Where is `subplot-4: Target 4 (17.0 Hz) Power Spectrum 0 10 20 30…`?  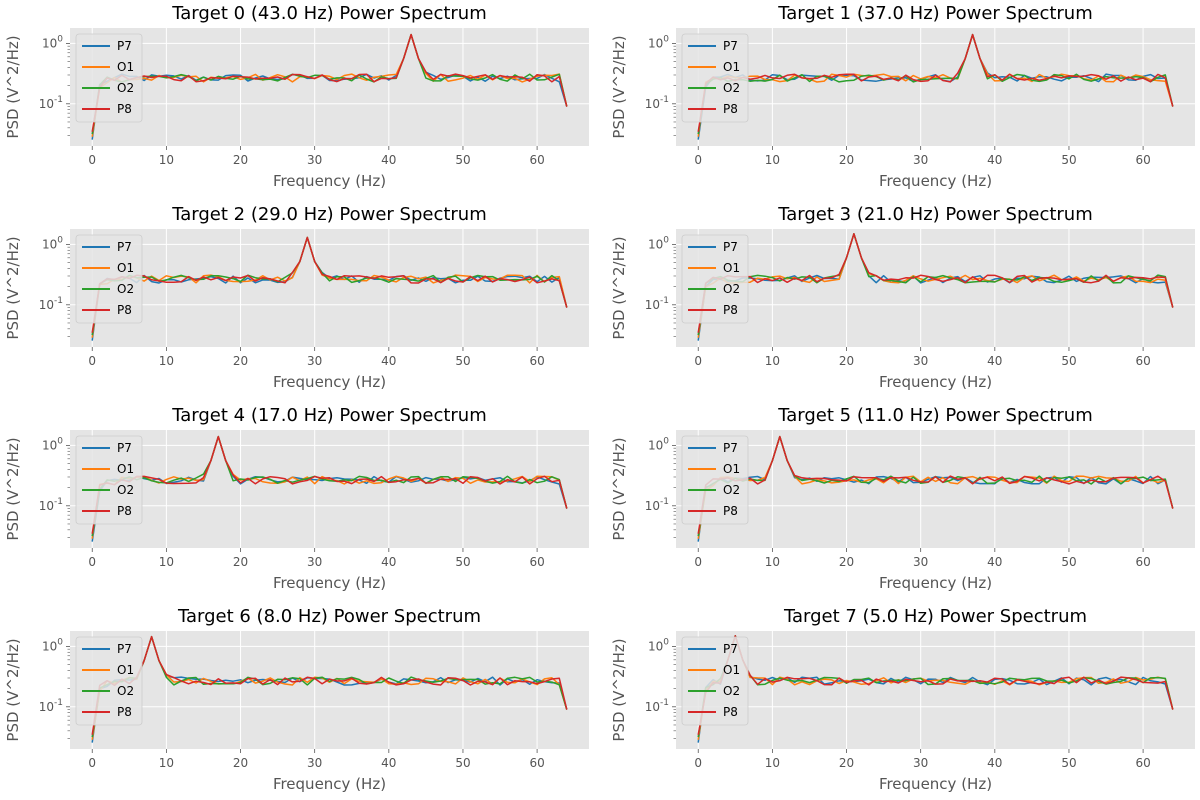 subplot-4: Target 4 (17.0 Hz) Power Spectrum 0 10 20 30… is located at coordinates (296, 498).